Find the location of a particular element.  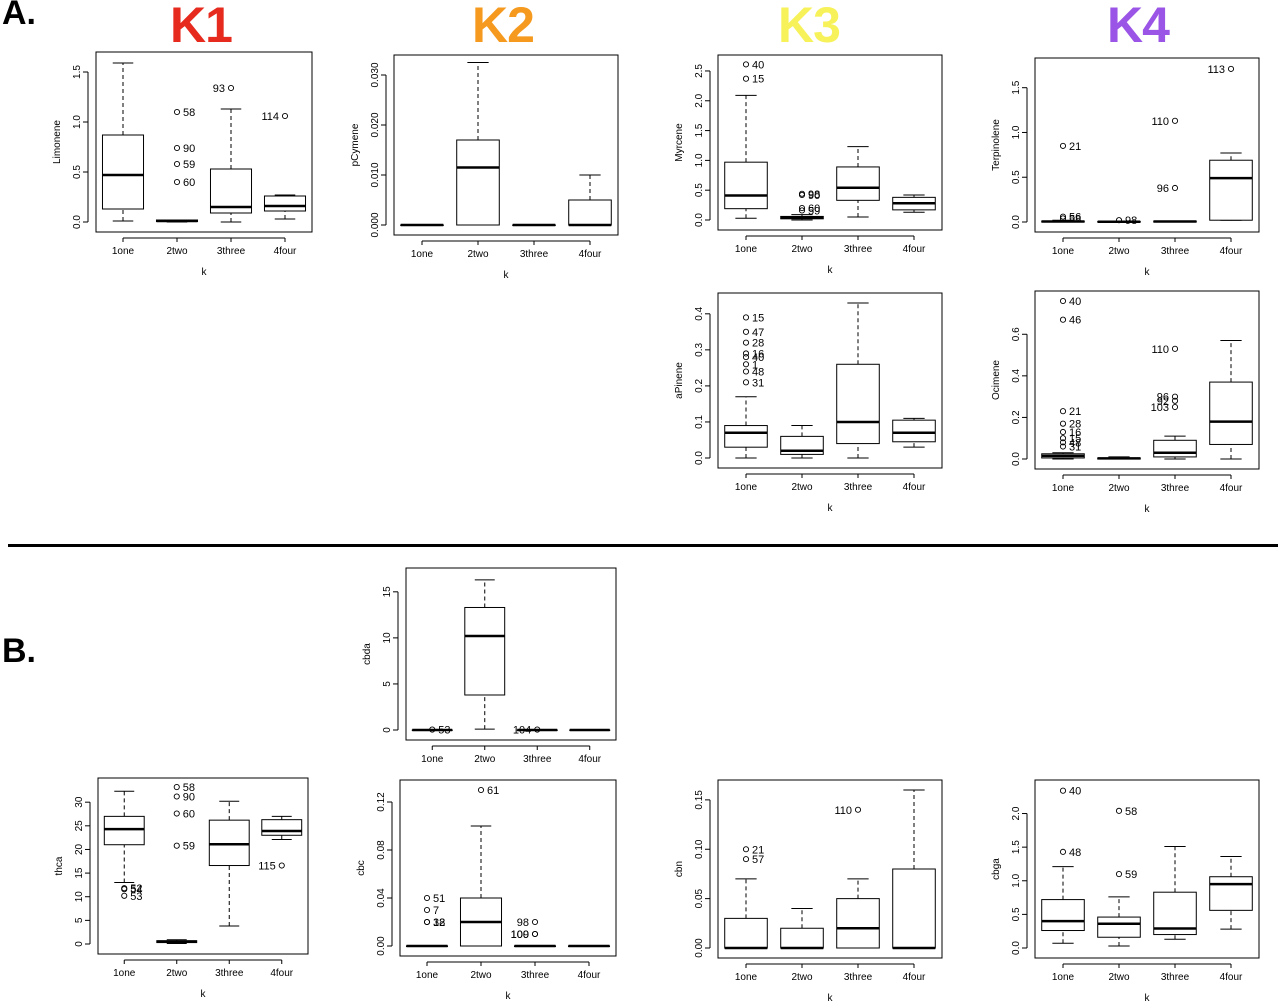

y-tick-label: 30 is located at coordinates (79, 802).